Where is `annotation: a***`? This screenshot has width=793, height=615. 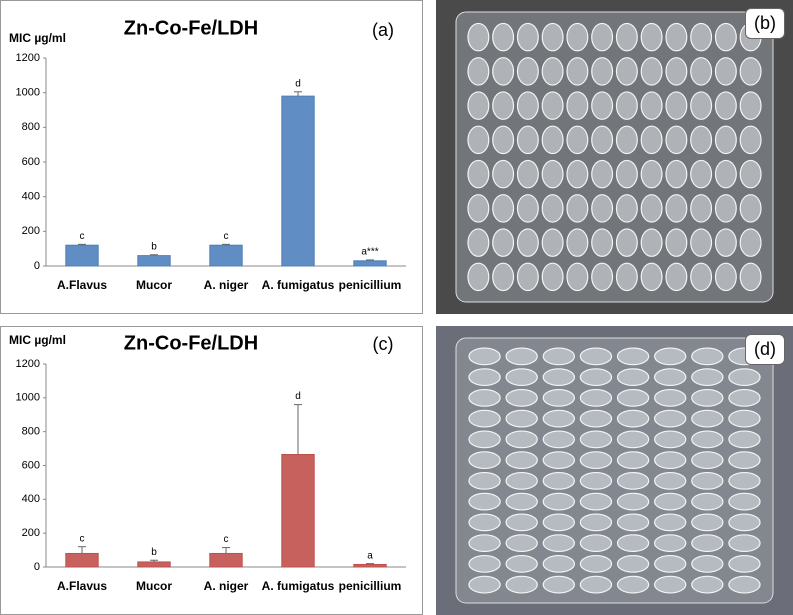 annotation: a*** is located at coordinates (369, 252).